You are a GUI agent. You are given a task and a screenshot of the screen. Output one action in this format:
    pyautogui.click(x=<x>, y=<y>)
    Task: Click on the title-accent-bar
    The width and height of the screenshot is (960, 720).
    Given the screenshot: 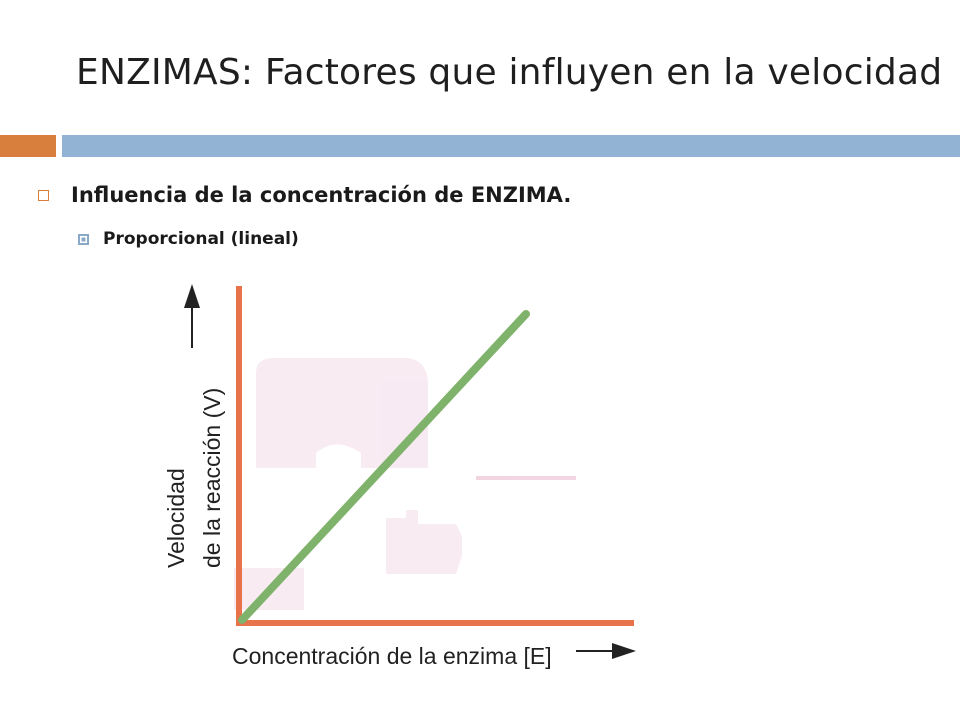 What is the action you would take?
    pyautogui.click(x=28, y=146)
    